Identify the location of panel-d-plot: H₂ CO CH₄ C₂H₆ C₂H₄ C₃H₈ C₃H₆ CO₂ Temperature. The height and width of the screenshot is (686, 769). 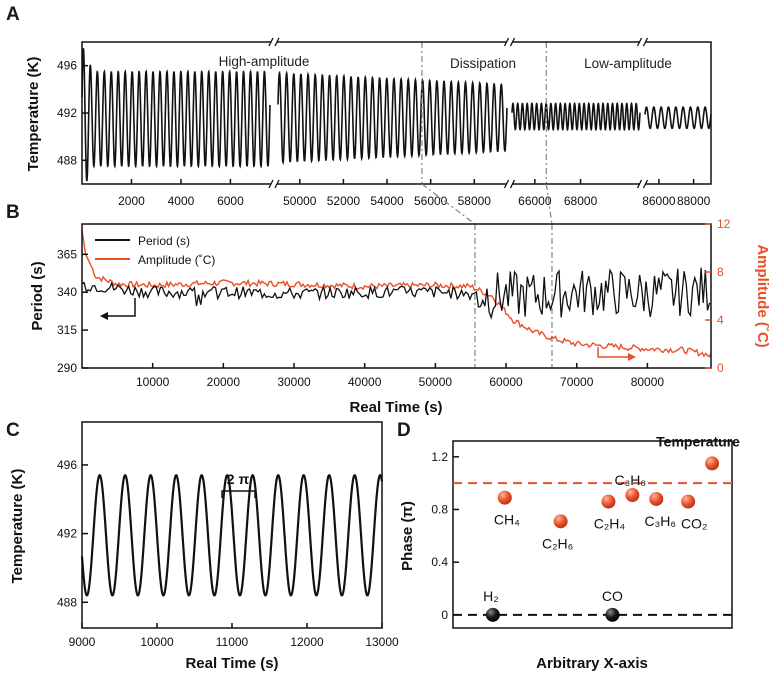
(596, 527).